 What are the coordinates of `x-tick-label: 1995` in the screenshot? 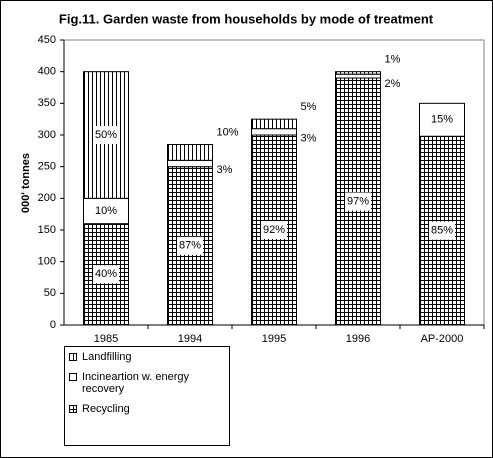 It's located at (274, 339).